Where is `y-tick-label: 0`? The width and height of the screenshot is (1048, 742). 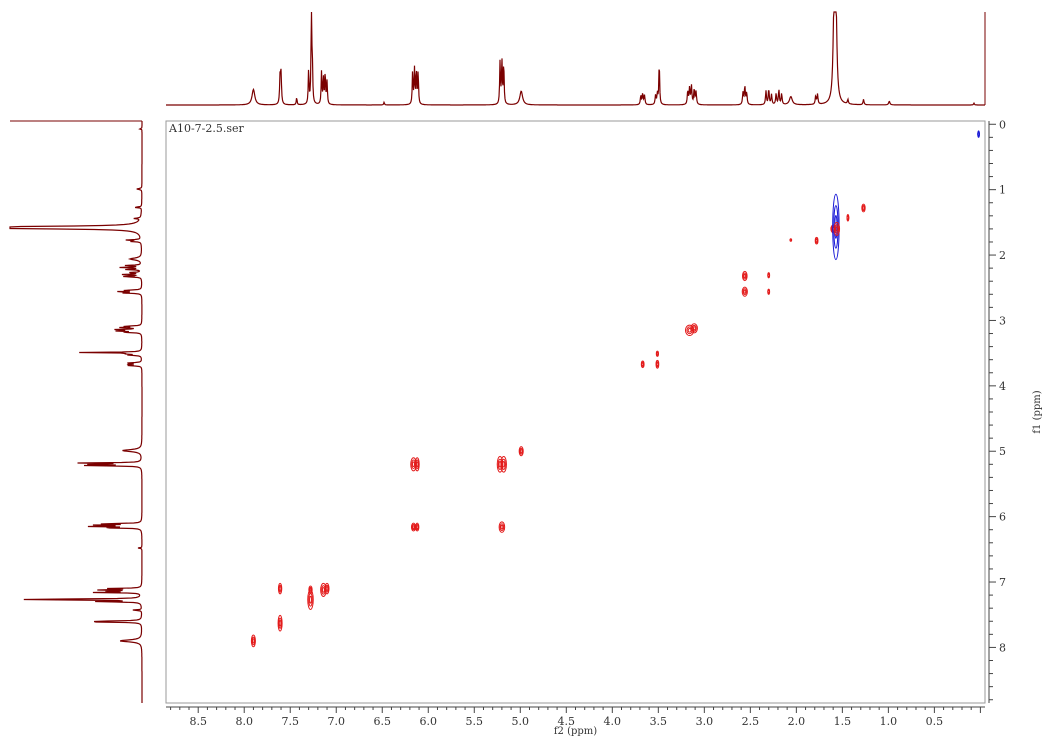
y-tick-label: 0 is located at coordinates (1002, 124).